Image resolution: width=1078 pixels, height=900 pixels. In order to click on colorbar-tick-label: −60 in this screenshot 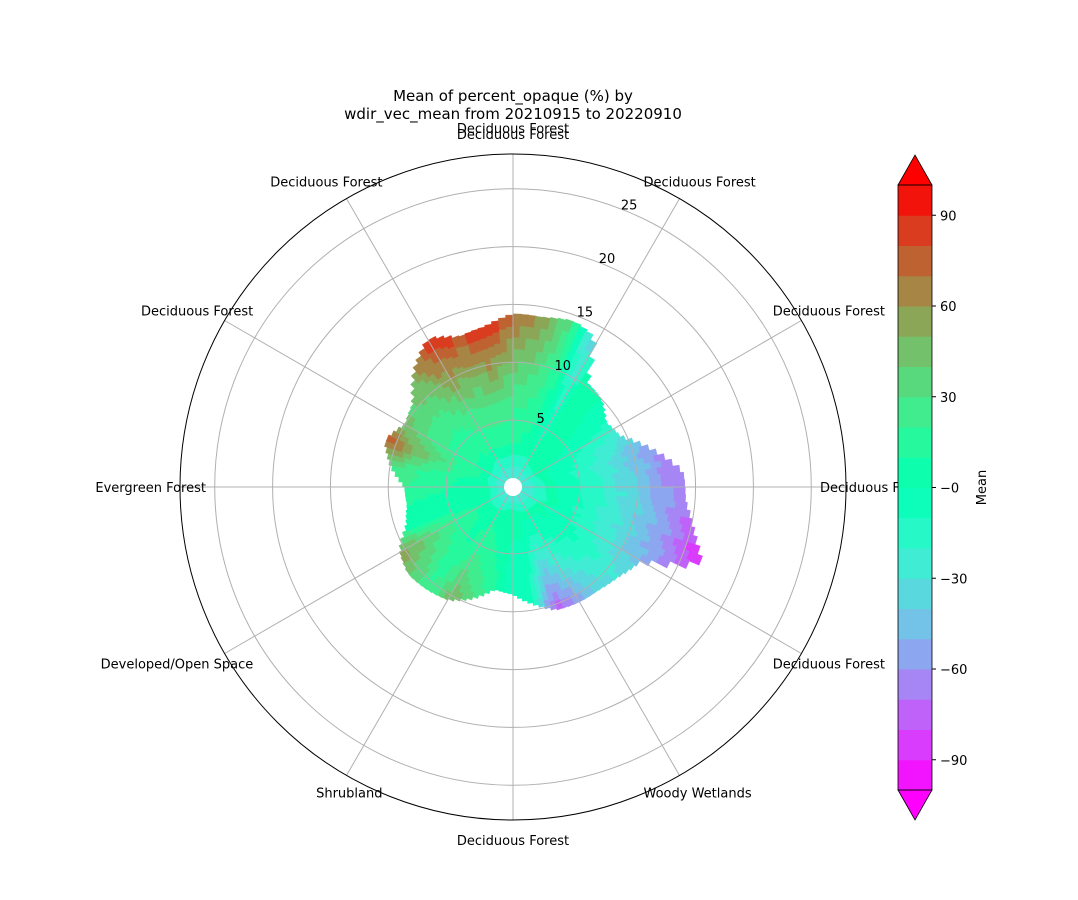, I will do `click(953, 670)`.